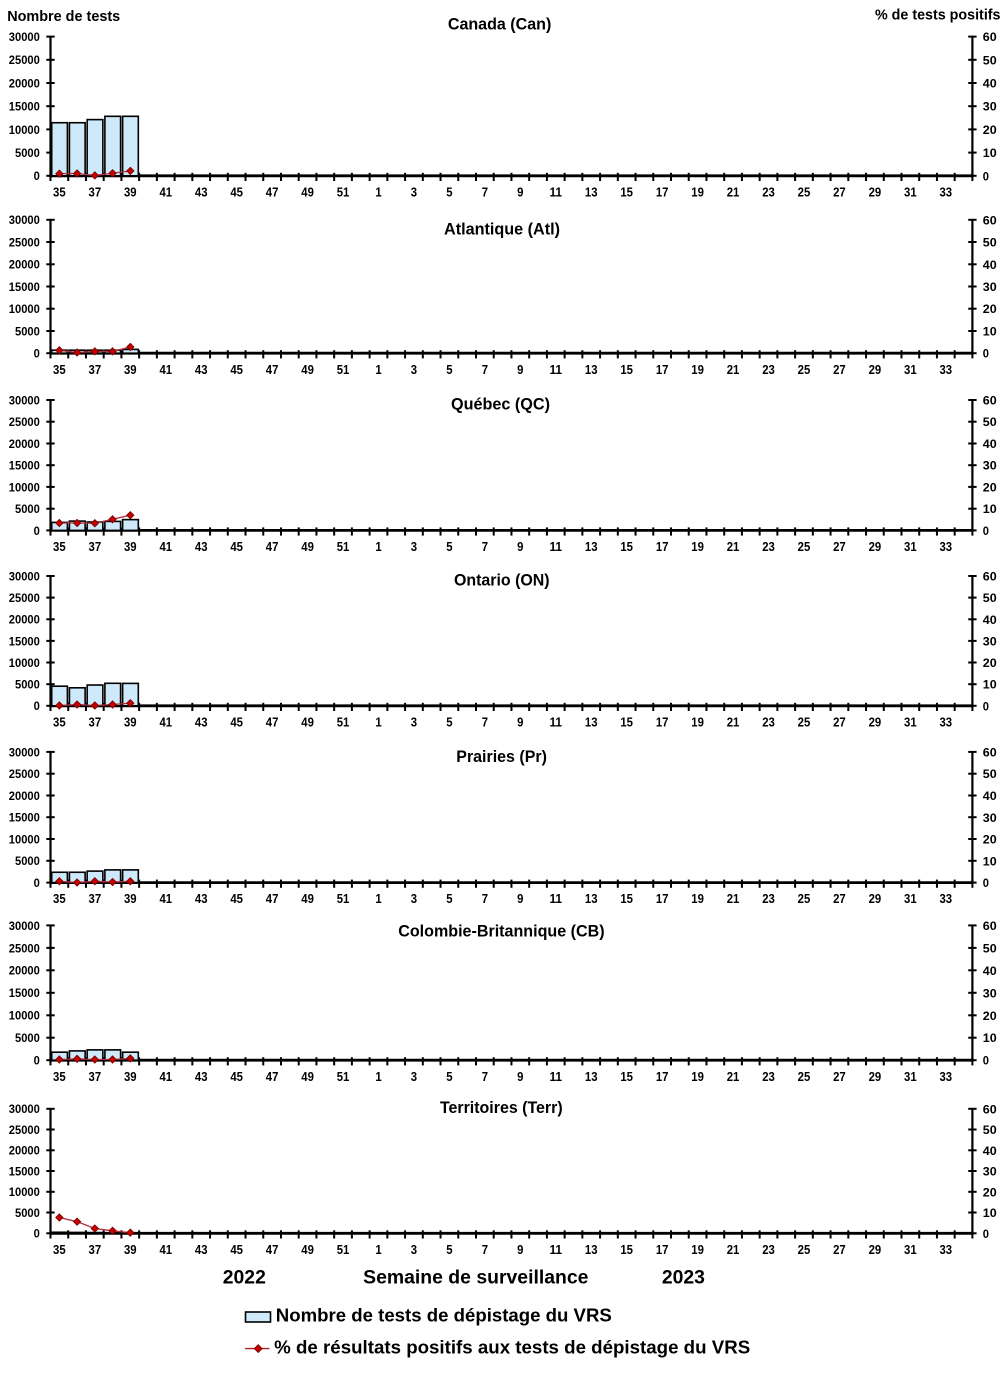 Image resolution: width=1004 pixels, height=1379 pixels. I want to click on svg-text: Atlantique (Atl), so click(502, 228).